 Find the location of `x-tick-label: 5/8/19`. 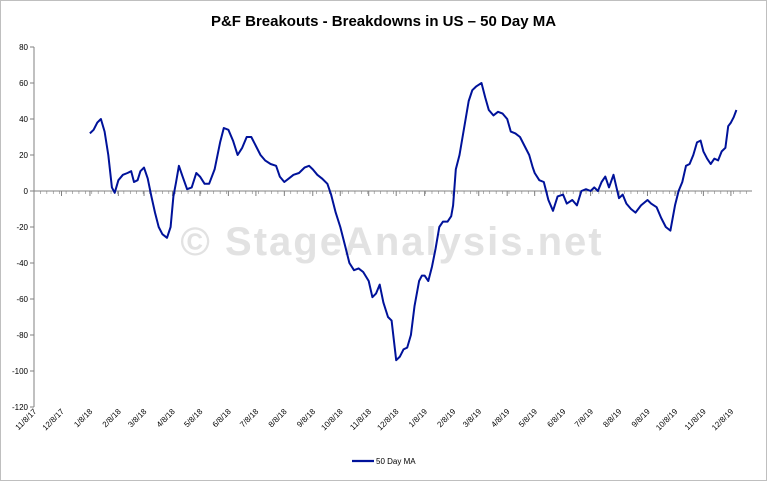

x-tick-label: 5/8/19 is located at coordinates (528, 418).